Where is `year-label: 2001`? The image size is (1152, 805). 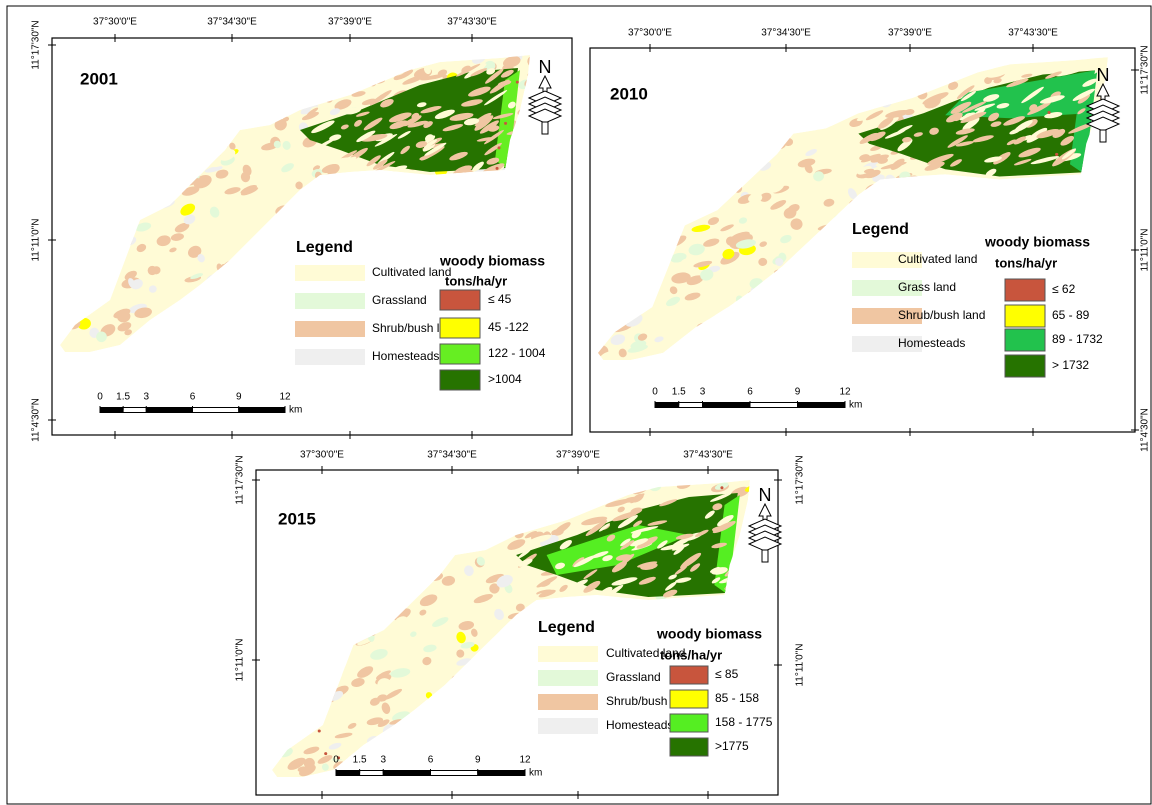 year-label: 2001 is located at coordinates (99, 78).